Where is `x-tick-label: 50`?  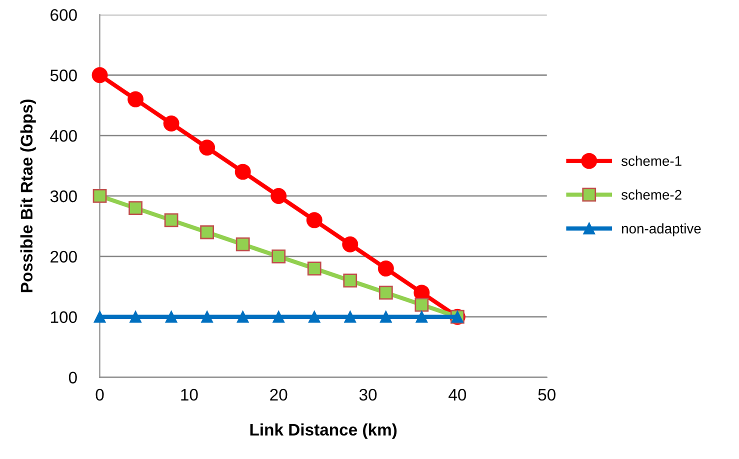 x-tick-label: 50 is located at coordinates (547, 394).